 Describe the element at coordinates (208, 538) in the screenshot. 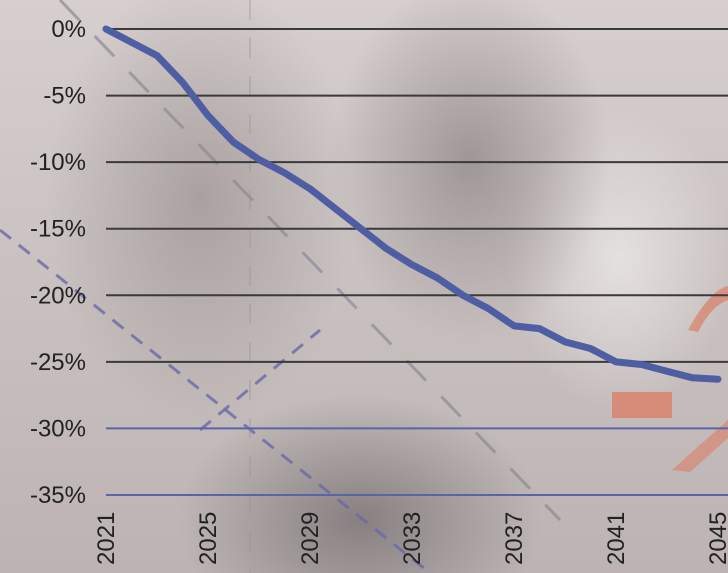

I see `x-tick-label: 2025` at that location.